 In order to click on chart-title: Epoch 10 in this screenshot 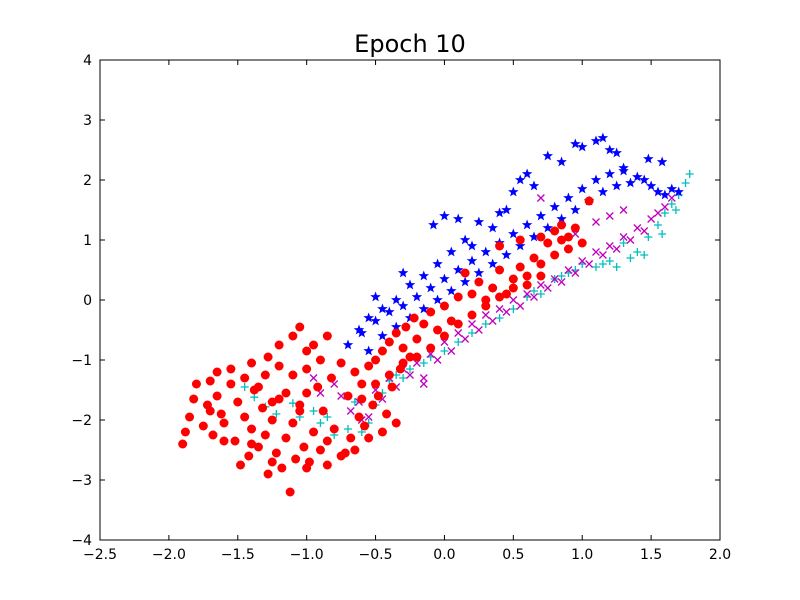, I will do `click(410, 44)`.